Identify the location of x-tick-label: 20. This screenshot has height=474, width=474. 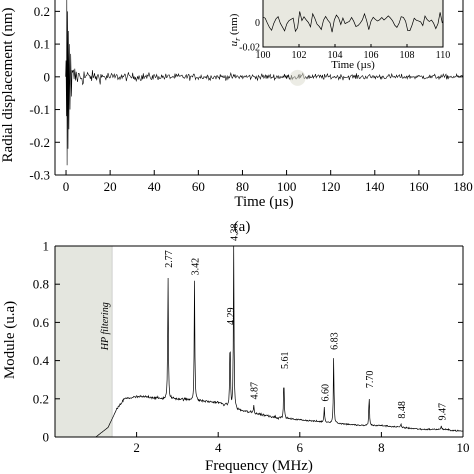
(110, 186).